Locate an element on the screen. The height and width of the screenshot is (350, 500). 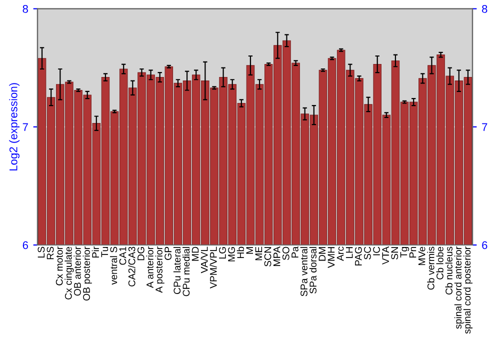
x-tick-label: spinal cord anterior is located at coordinates (459, 287).